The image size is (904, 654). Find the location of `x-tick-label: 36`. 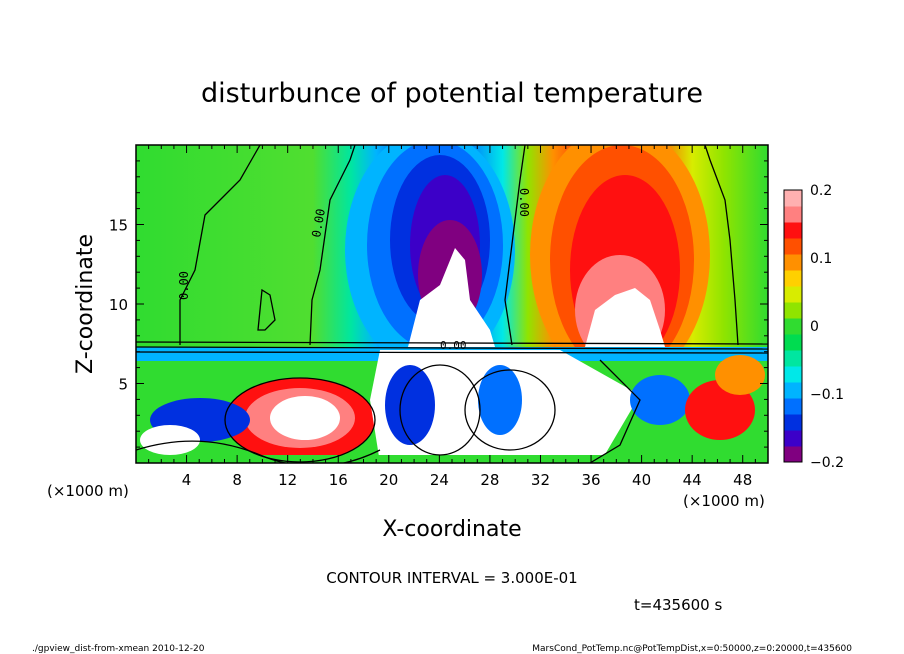

x-tick-label: 36 is located at coordinates (590, 480).